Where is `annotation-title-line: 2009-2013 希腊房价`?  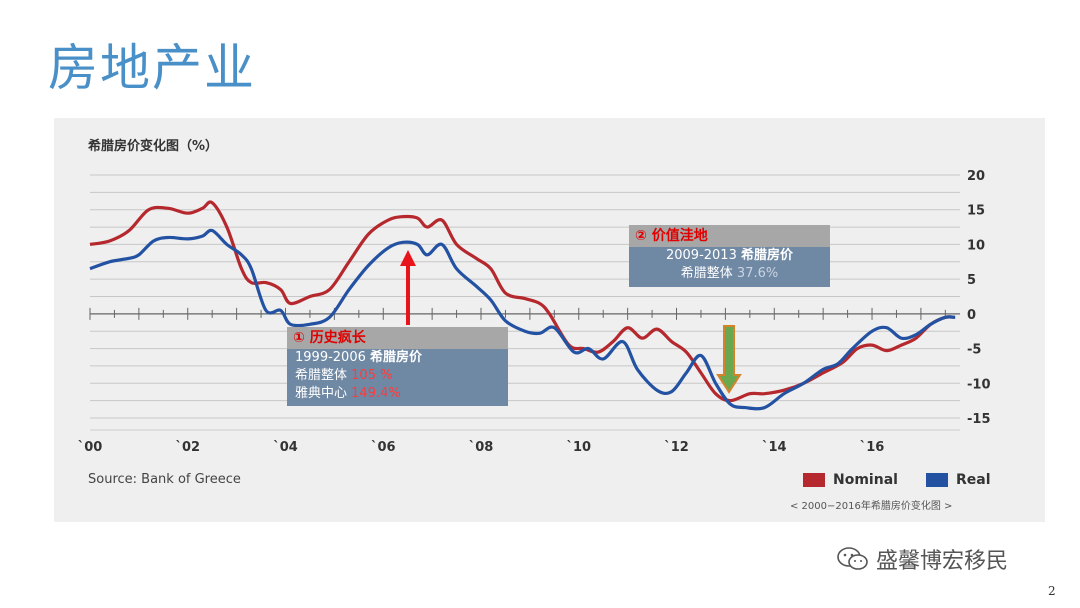
annotation-title-line: 2009-2013 希腊房价 is located at coordinates (729, 256).